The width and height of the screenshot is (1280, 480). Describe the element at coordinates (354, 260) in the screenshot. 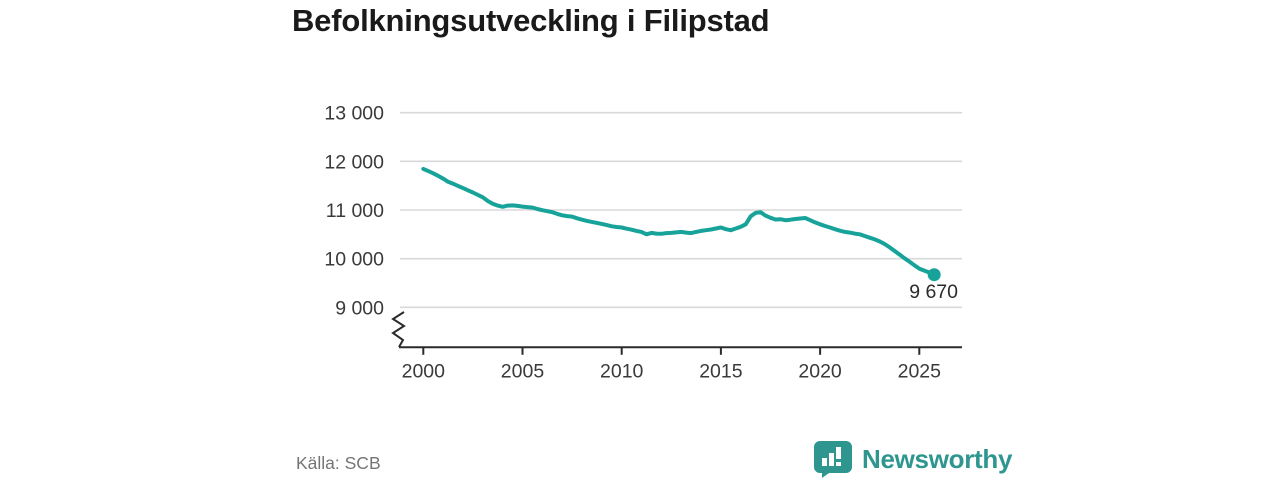

I see `y-tick-label: 10 000` at that location.